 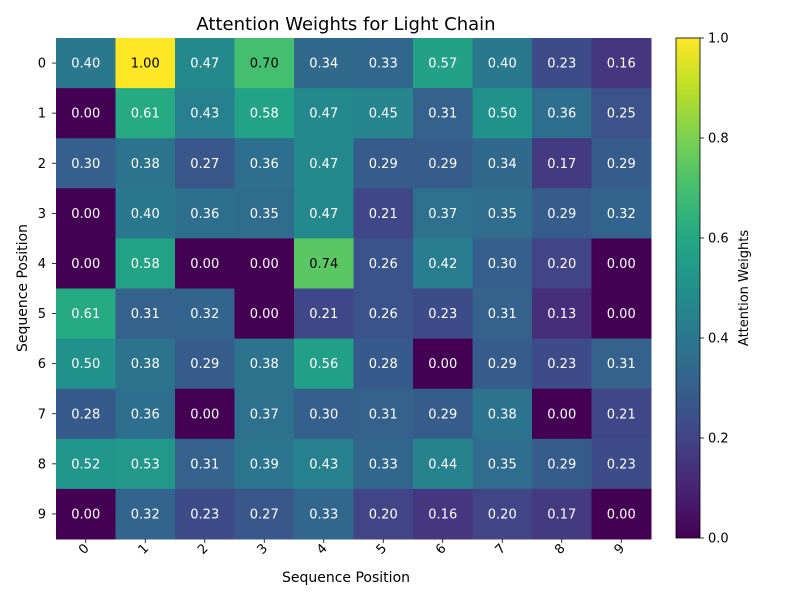 I want to click on x-tick-label: 1, so click(x=144, y=549).